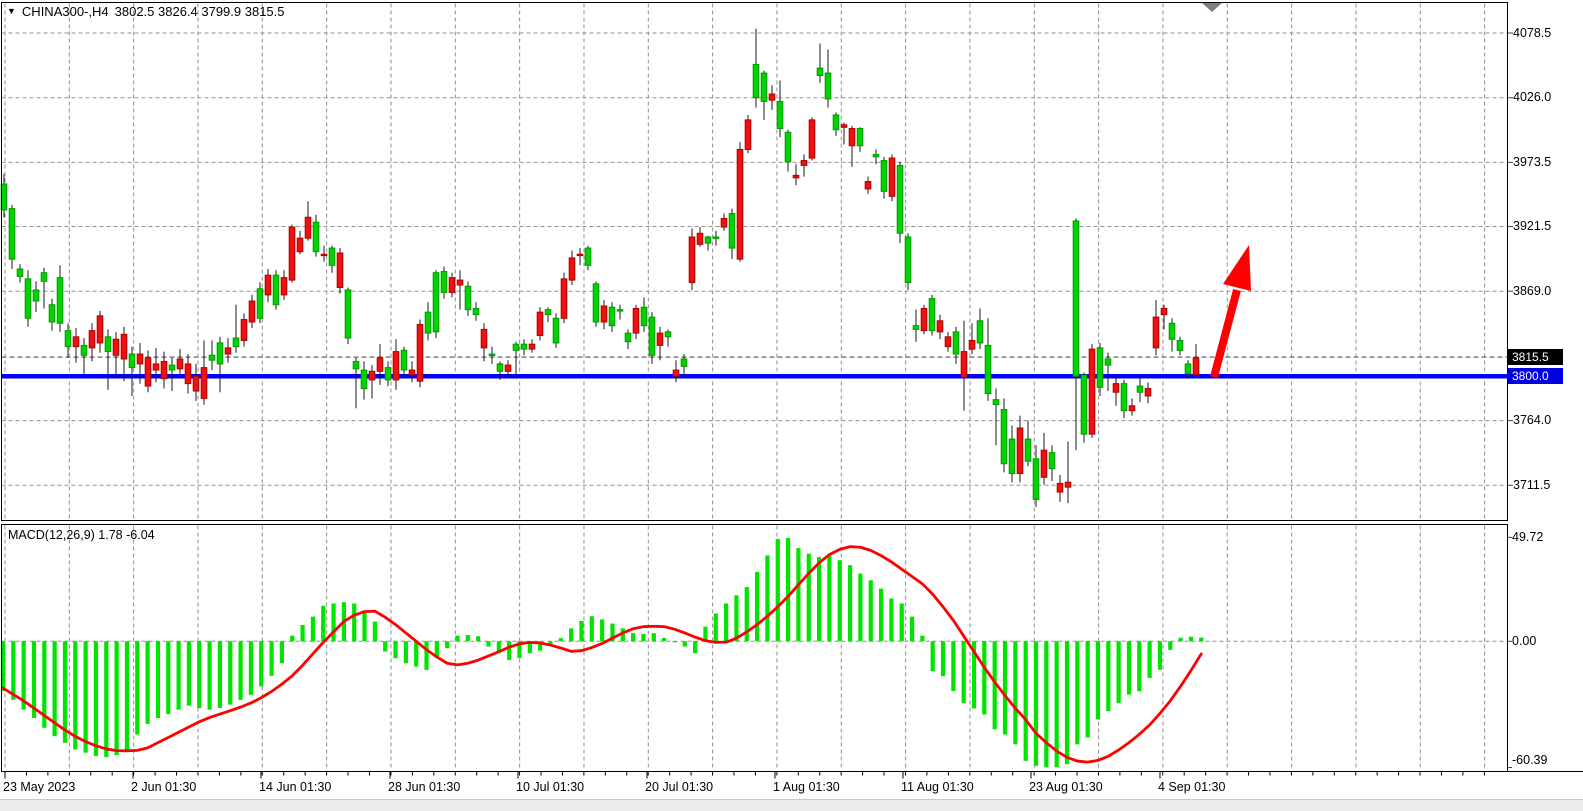 Image resolution: width=1583 pixels, height=811 pixels. What do you see at coordinates (1524, 640) in the screenshot?
I see `macd-axis-label: 0.00` at bounding box center [1524, 640].